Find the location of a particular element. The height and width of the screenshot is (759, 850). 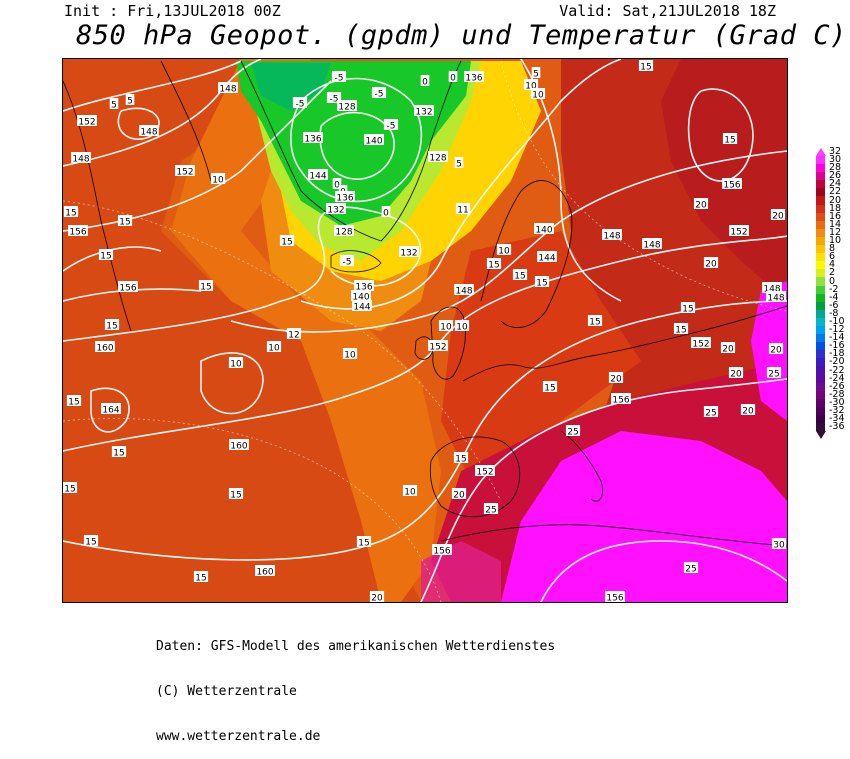

contour-label-text: 136 is located at coordinates (344, 199).